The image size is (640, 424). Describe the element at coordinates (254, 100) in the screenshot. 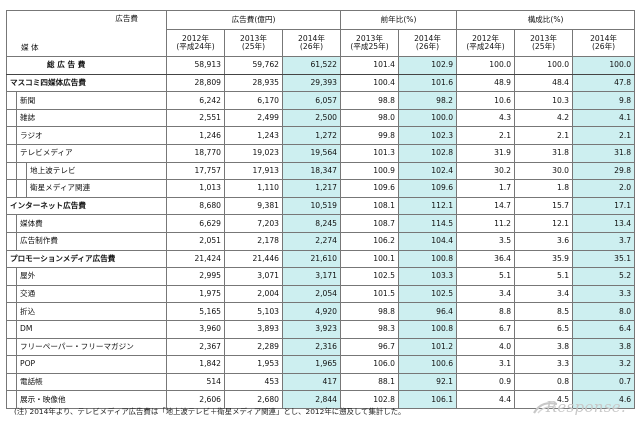

I see `value-cell: 6,170` at that location.